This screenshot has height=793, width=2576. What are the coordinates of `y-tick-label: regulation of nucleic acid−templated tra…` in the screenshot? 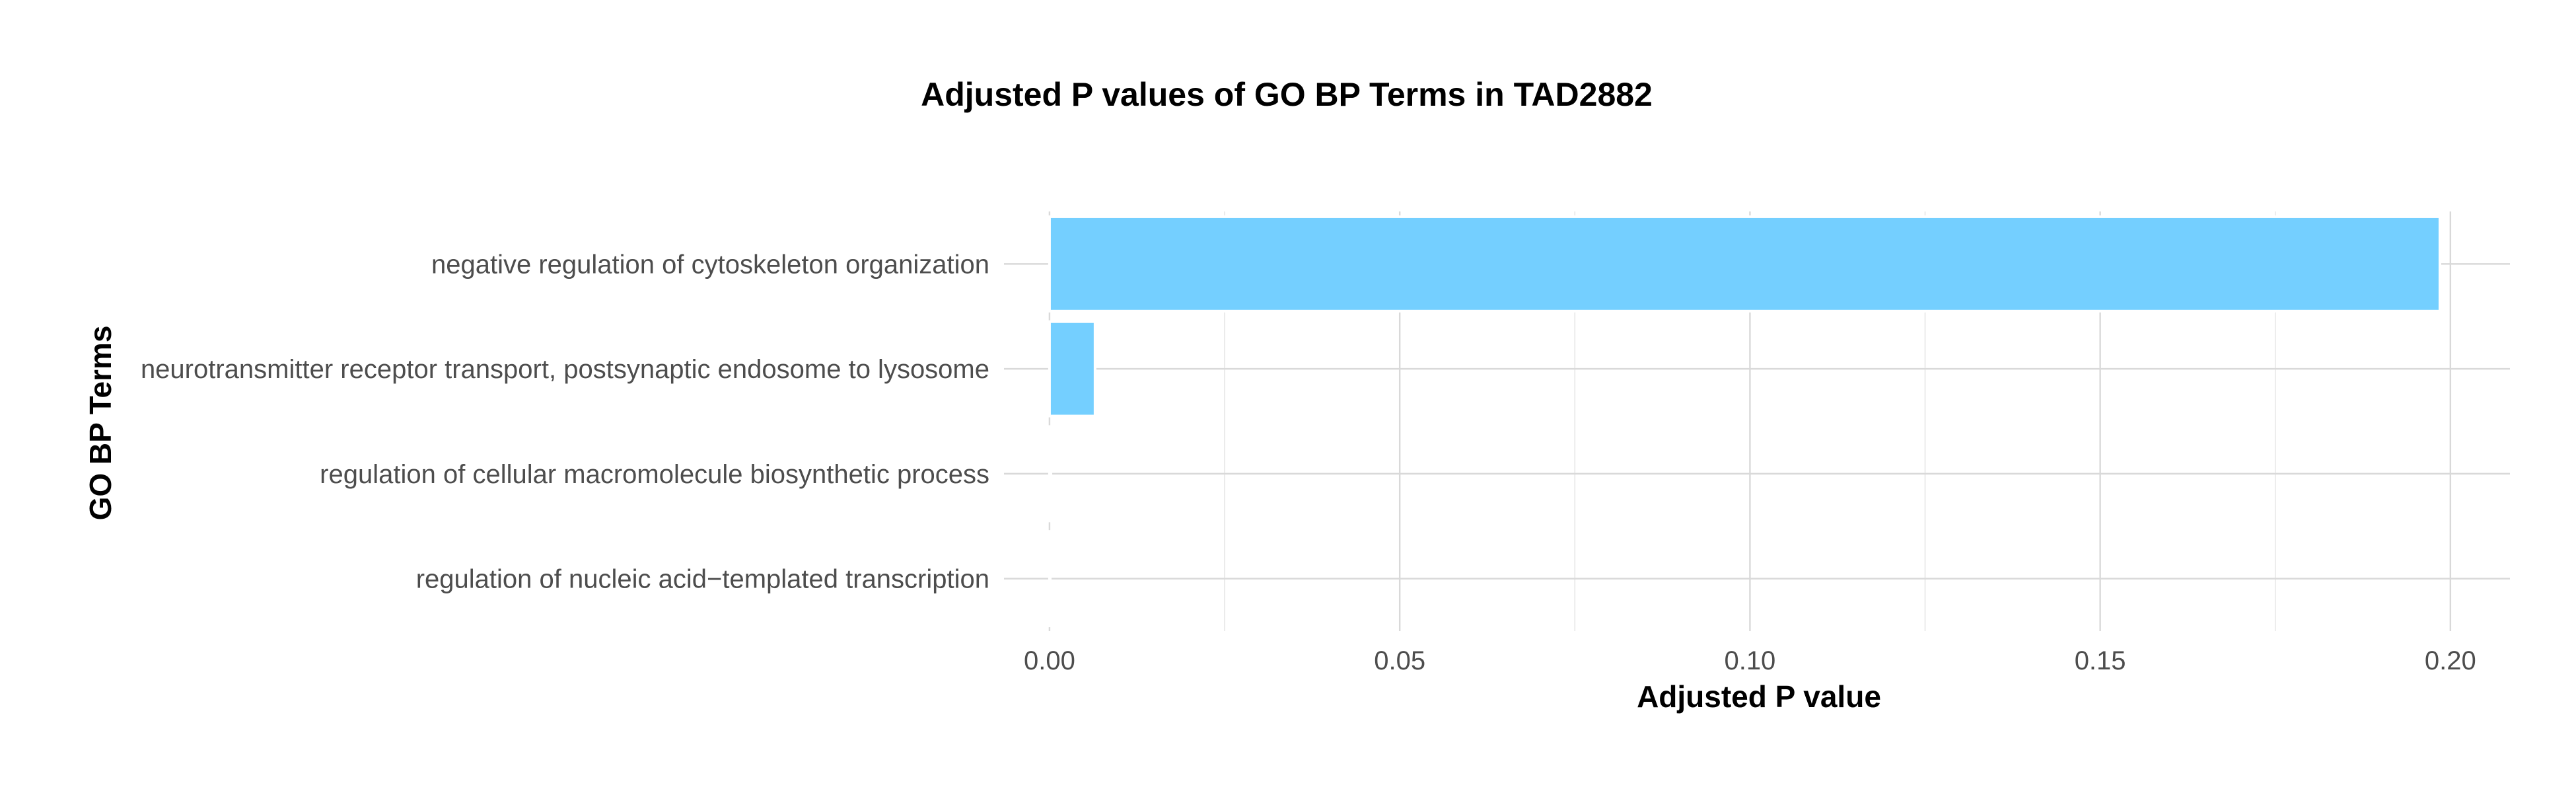 It's located at (703, 579).